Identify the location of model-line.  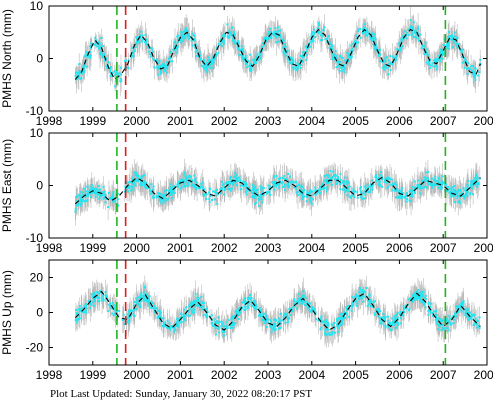
(277, 54).